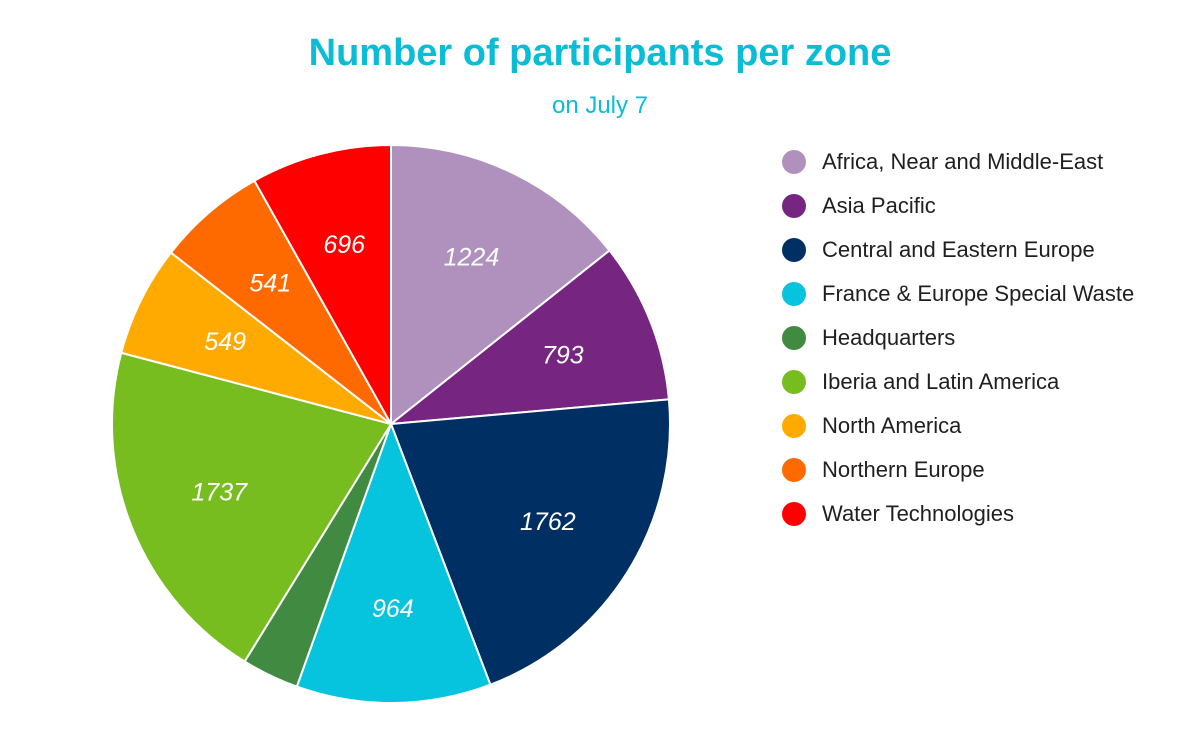  What do you see at coordinates (530, 542) in the screenshot?
I see `pie-slice-central-and-eastern-europe` at bounding box center [530, 542].